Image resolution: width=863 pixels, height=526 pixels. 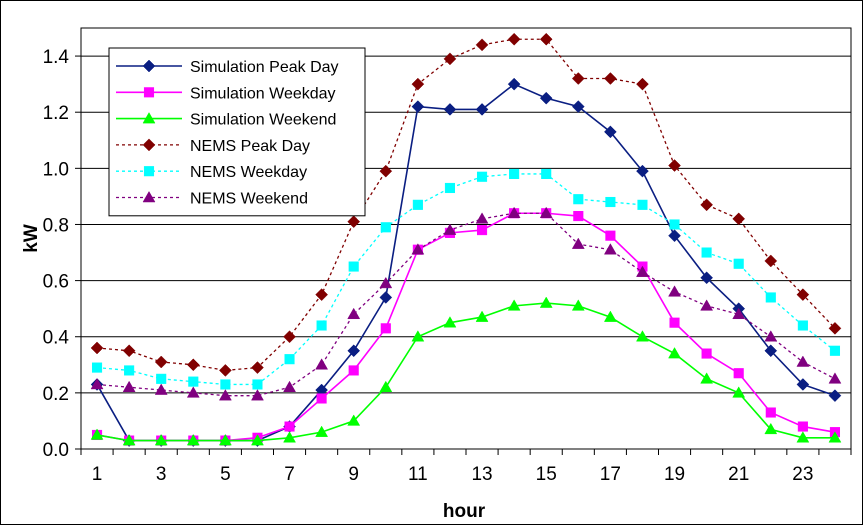 I want to click on legend-item: NEMS Peak Day, so click(x=213, y=146).